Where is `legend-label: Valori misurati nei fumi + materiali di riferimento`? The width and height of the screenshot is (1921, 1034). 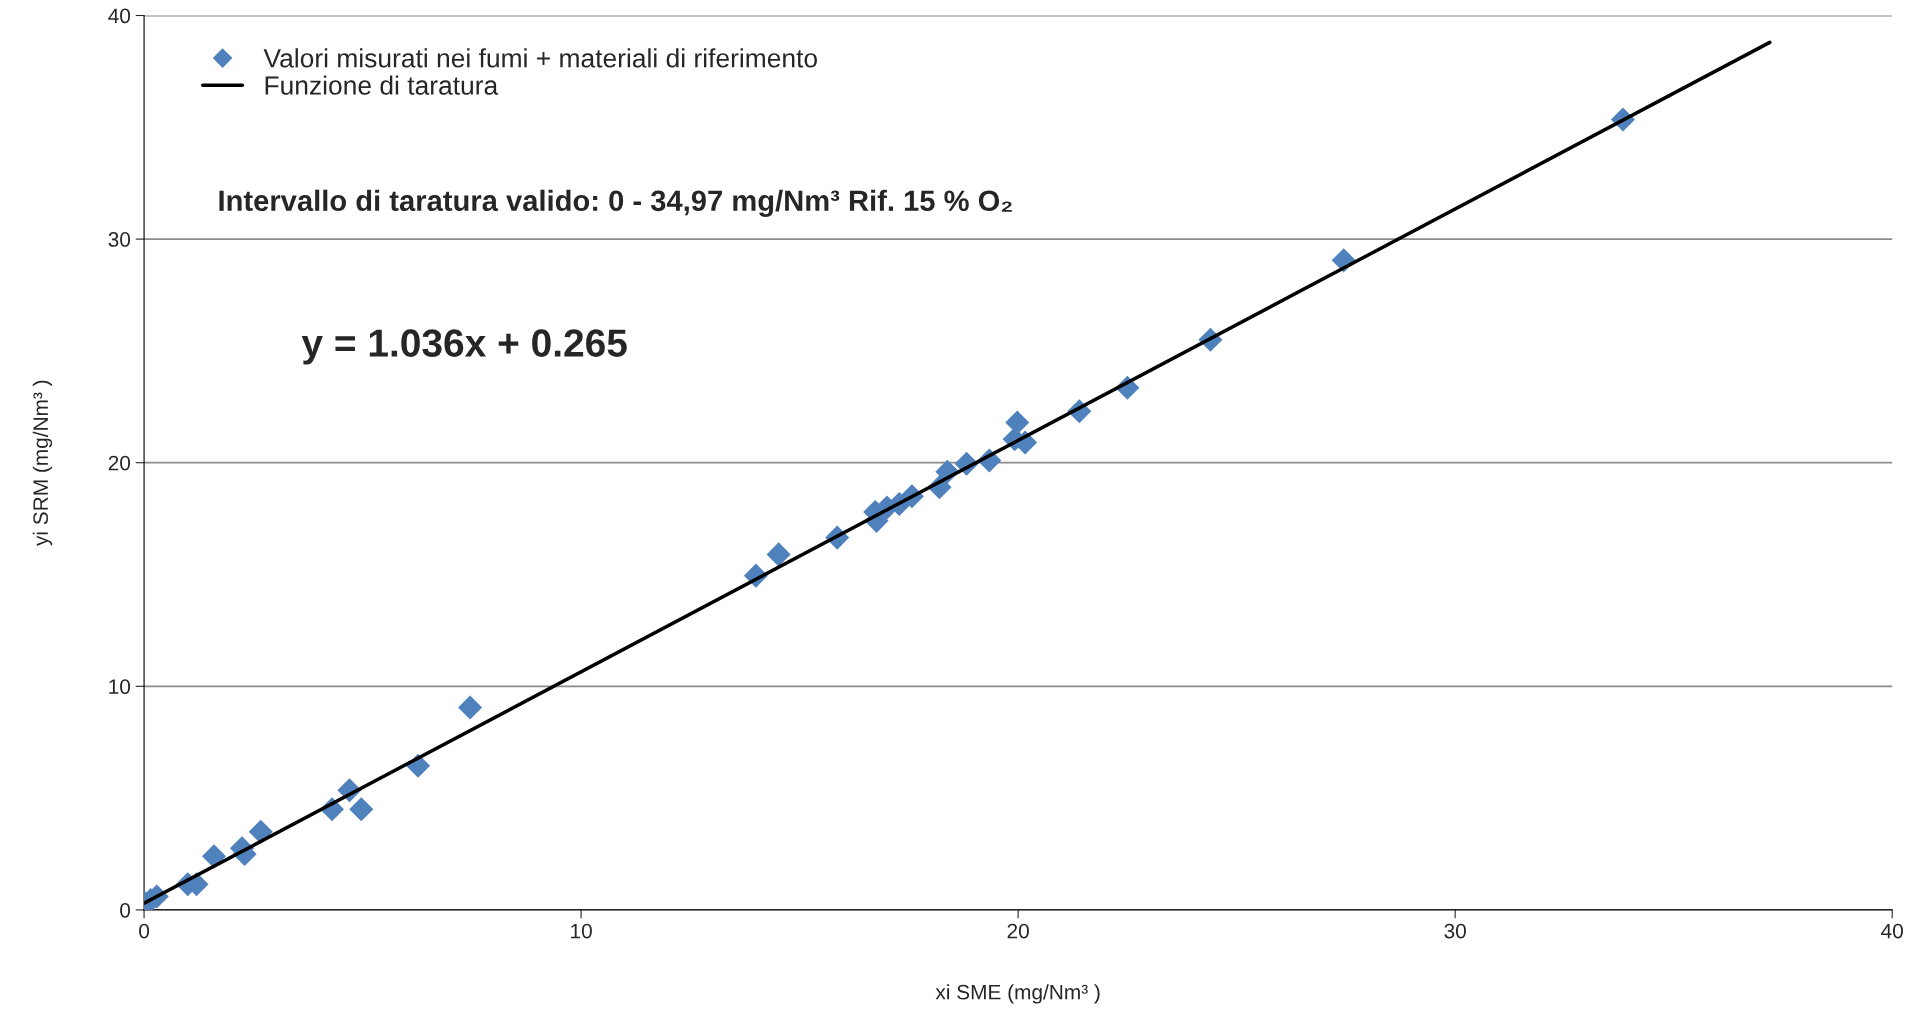 legend-label: Valori misurati nei fumi + materiali di riferimento is located at coordinates (540, 58).